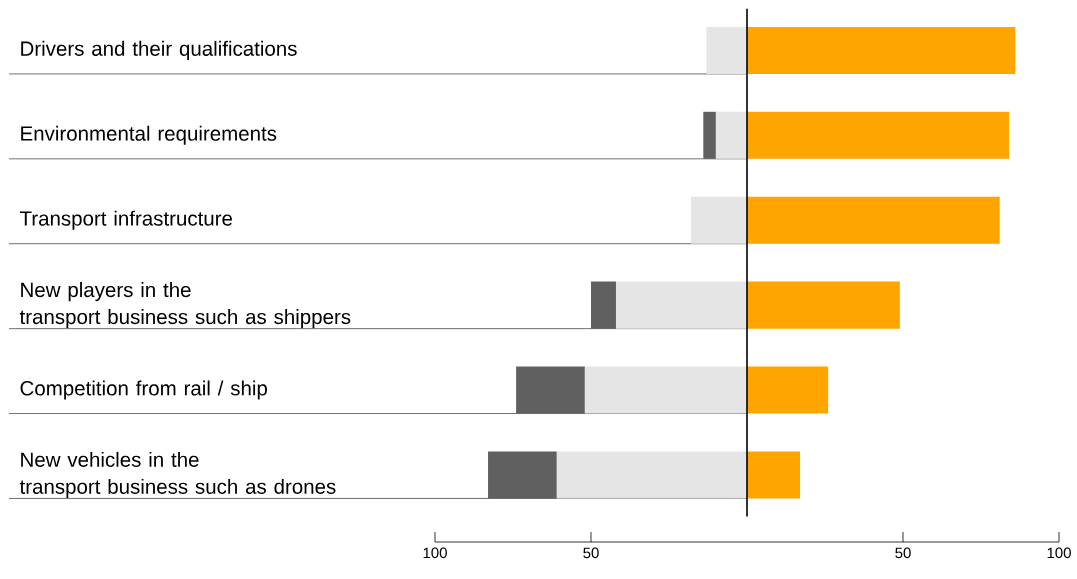 The image size is (1077, 579). Describe the element at coordinates (177, 474) in the screenshot. I see `y-tick-label: New vehicles in the transport business such as drones` at that location.